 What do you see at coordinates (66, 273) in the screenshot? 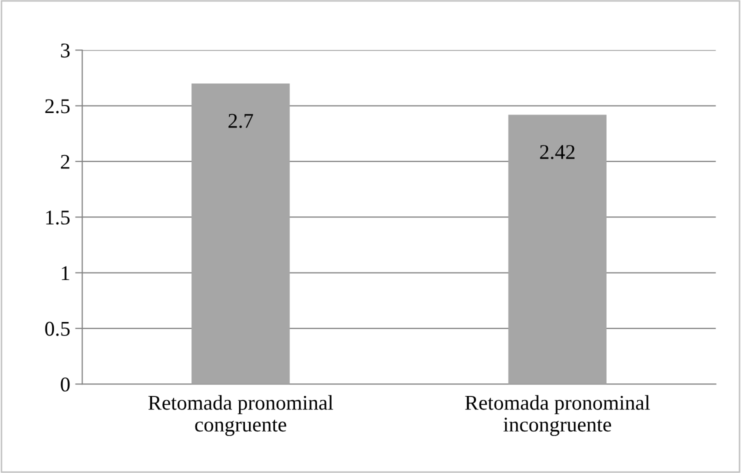
I see `y-tick-label: 1` at bounding box center [66, 273].